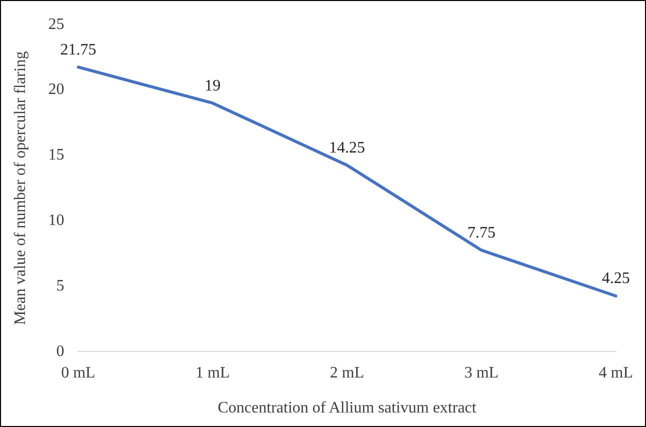 The height and width of the screenshot is (427, 646). Describe the element at coordinates (60, 285) in the screenshot. I see `y-tick-label: 5` at that location.